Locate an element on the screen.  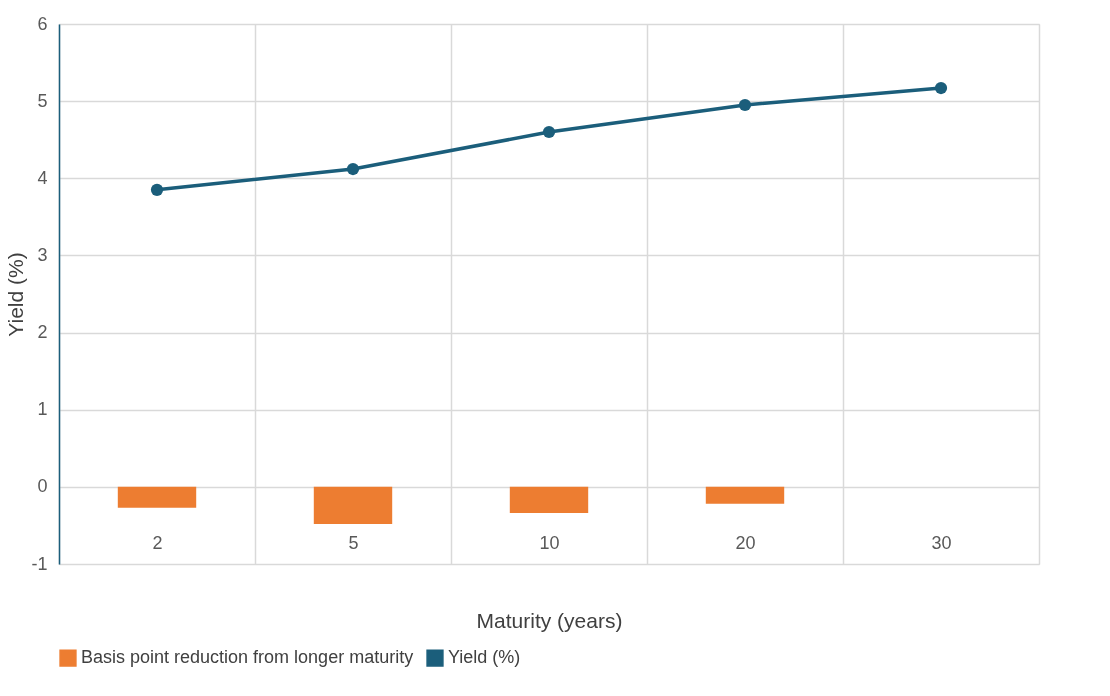
x-tick-label: 5 is located at coordinates (353, 543).